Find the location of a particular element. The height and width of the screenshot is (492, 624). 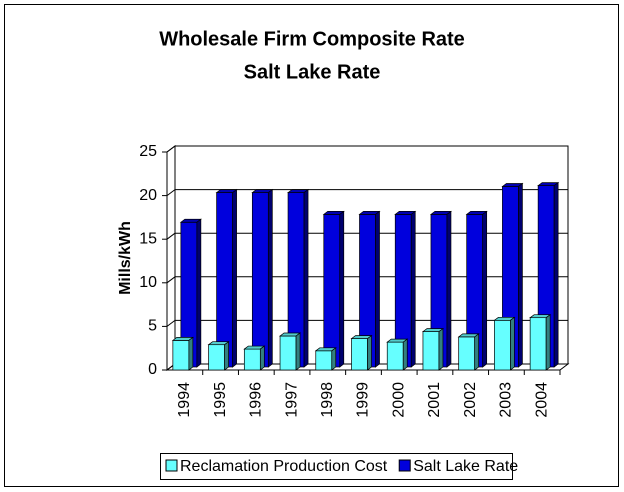

x-tick-label: 2001 is located at coordinates (434, 400).